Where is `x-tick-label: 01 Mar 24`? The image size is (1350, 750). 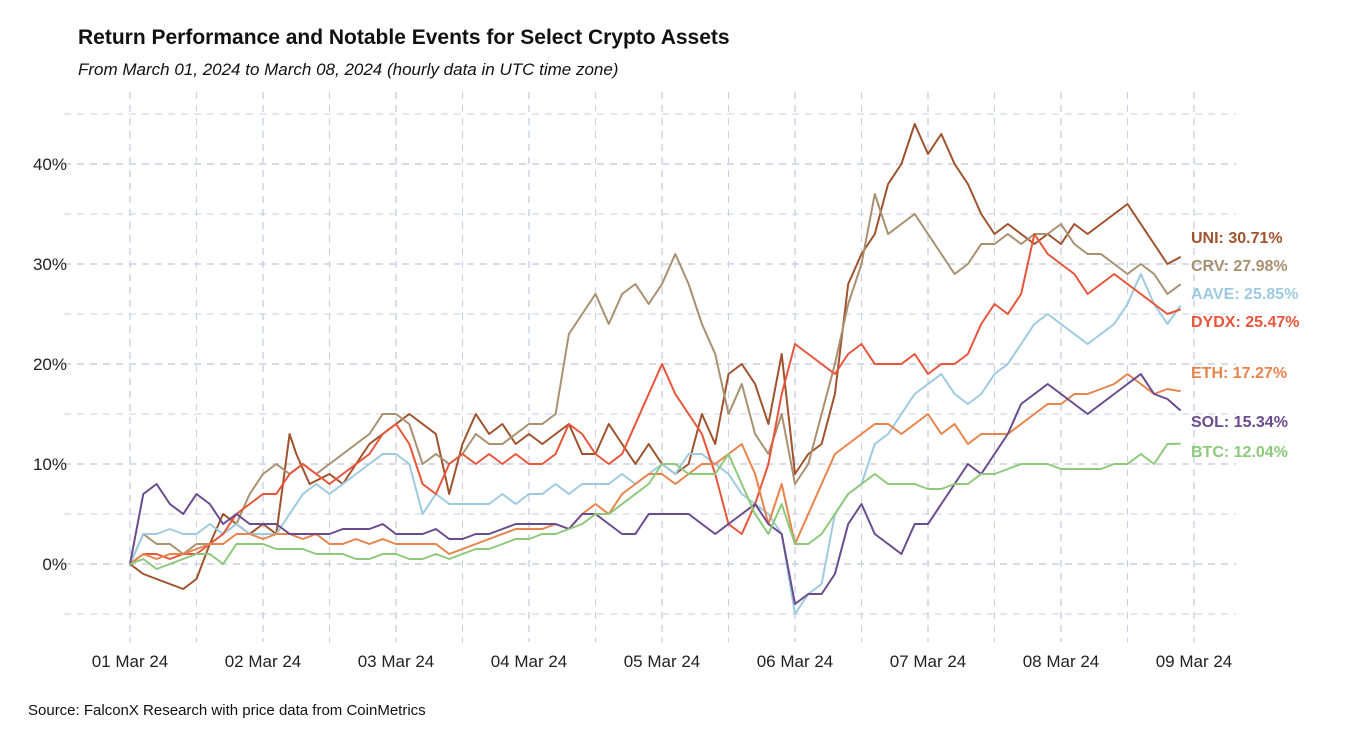 x-tick-label: 01 Mar 24 is located at coordinates (130, 661).